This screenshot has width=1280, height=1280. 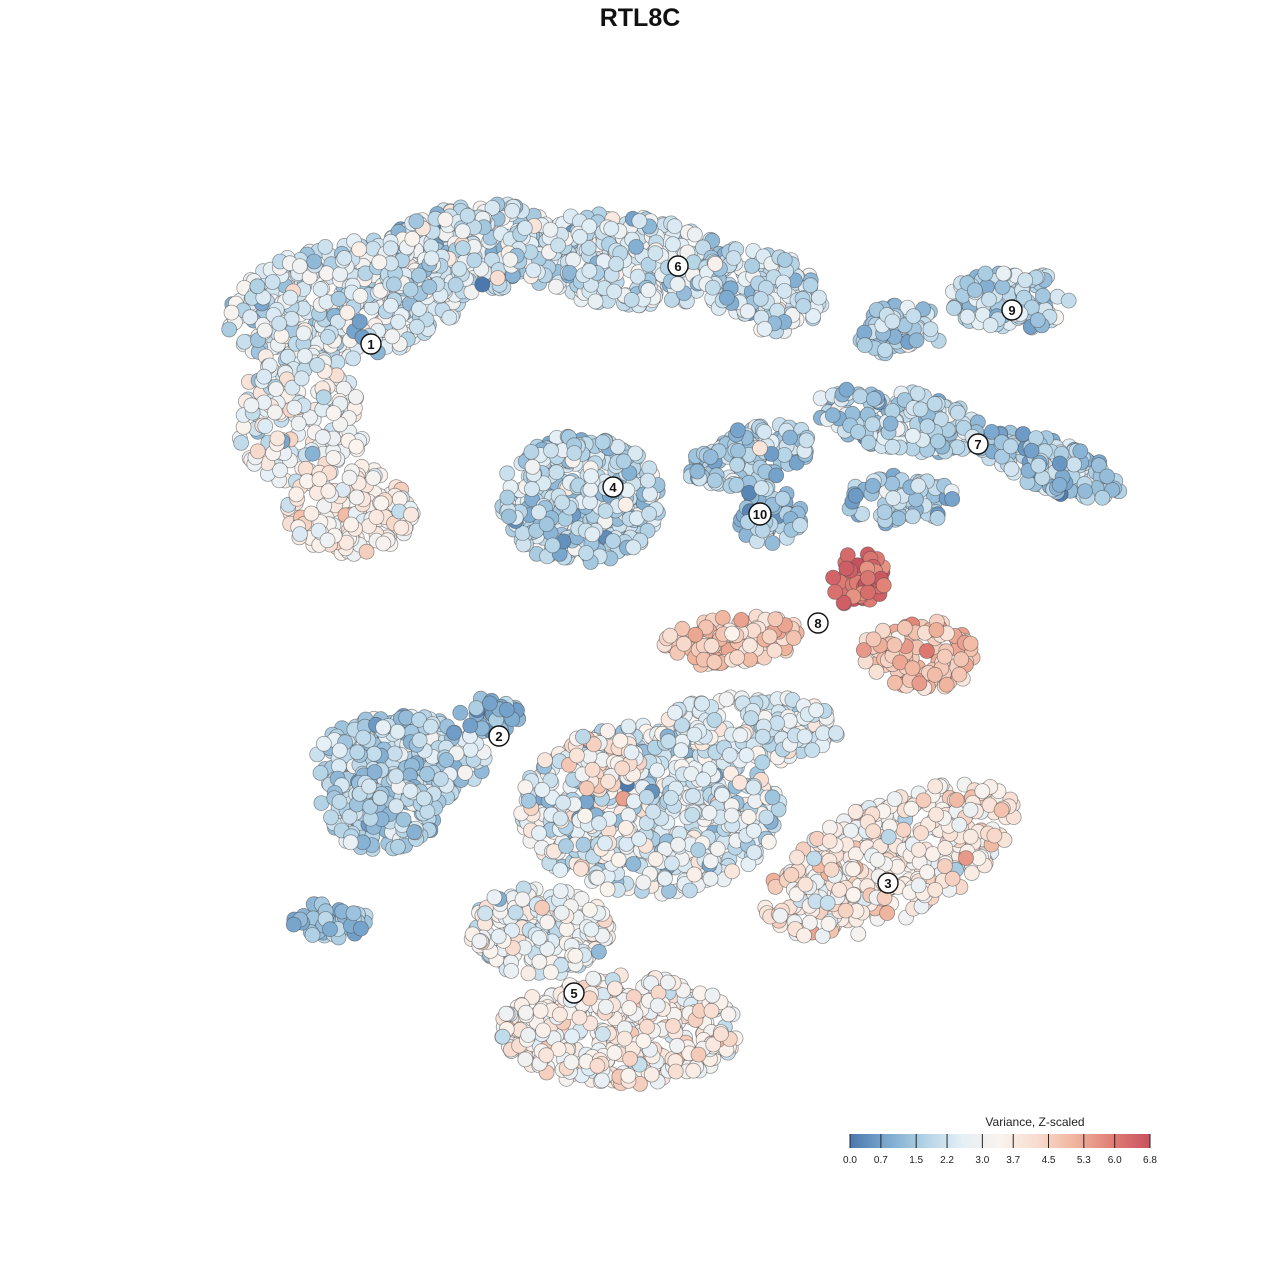 What do you see at coordinates (640, 18) in the screenshot?
I see `chart-title: RTL8C` at bounding box center [640, 18].